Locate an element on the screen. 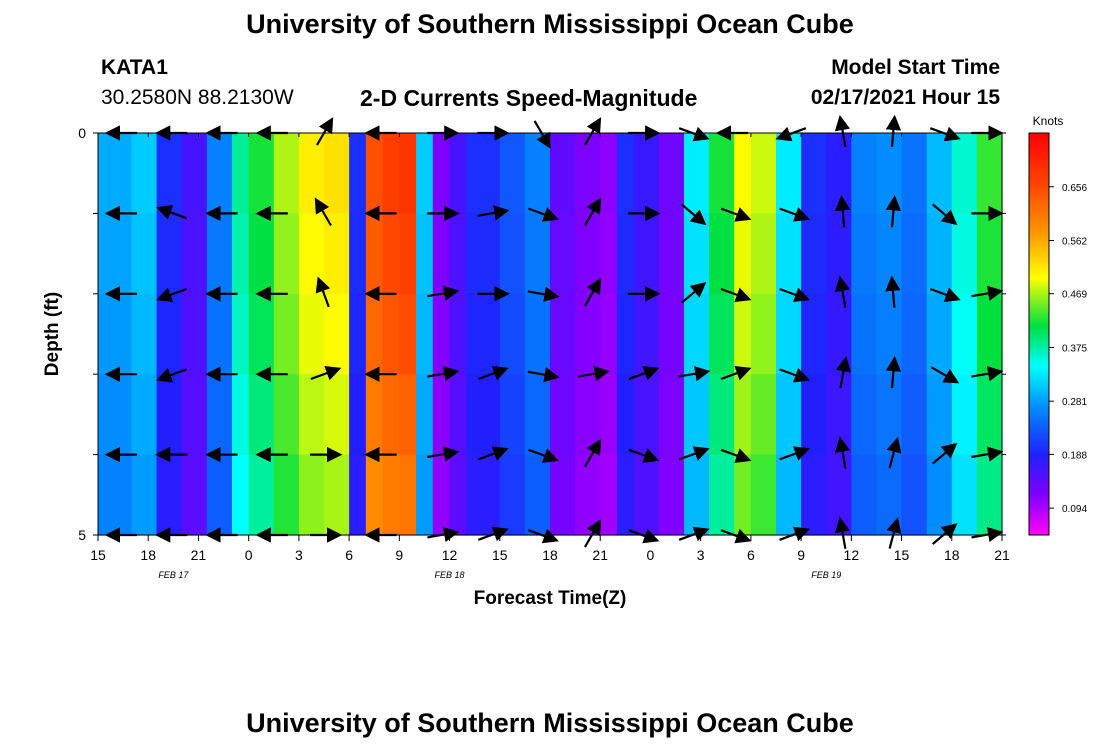 The width and height of the screenshot is (1100, 750). x-tick-label: 9 is located at coordinates (801, 555).